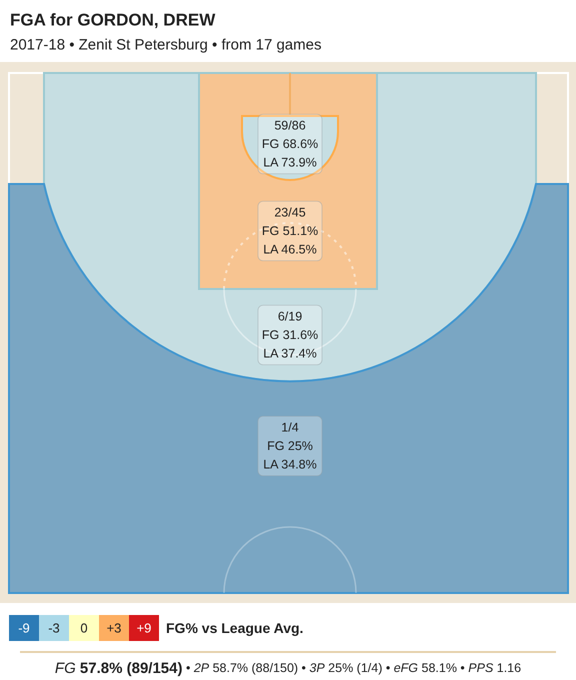 The height and width of the screenshot is (680, 576). I want to click on data-label: -3, so click(54, 628).